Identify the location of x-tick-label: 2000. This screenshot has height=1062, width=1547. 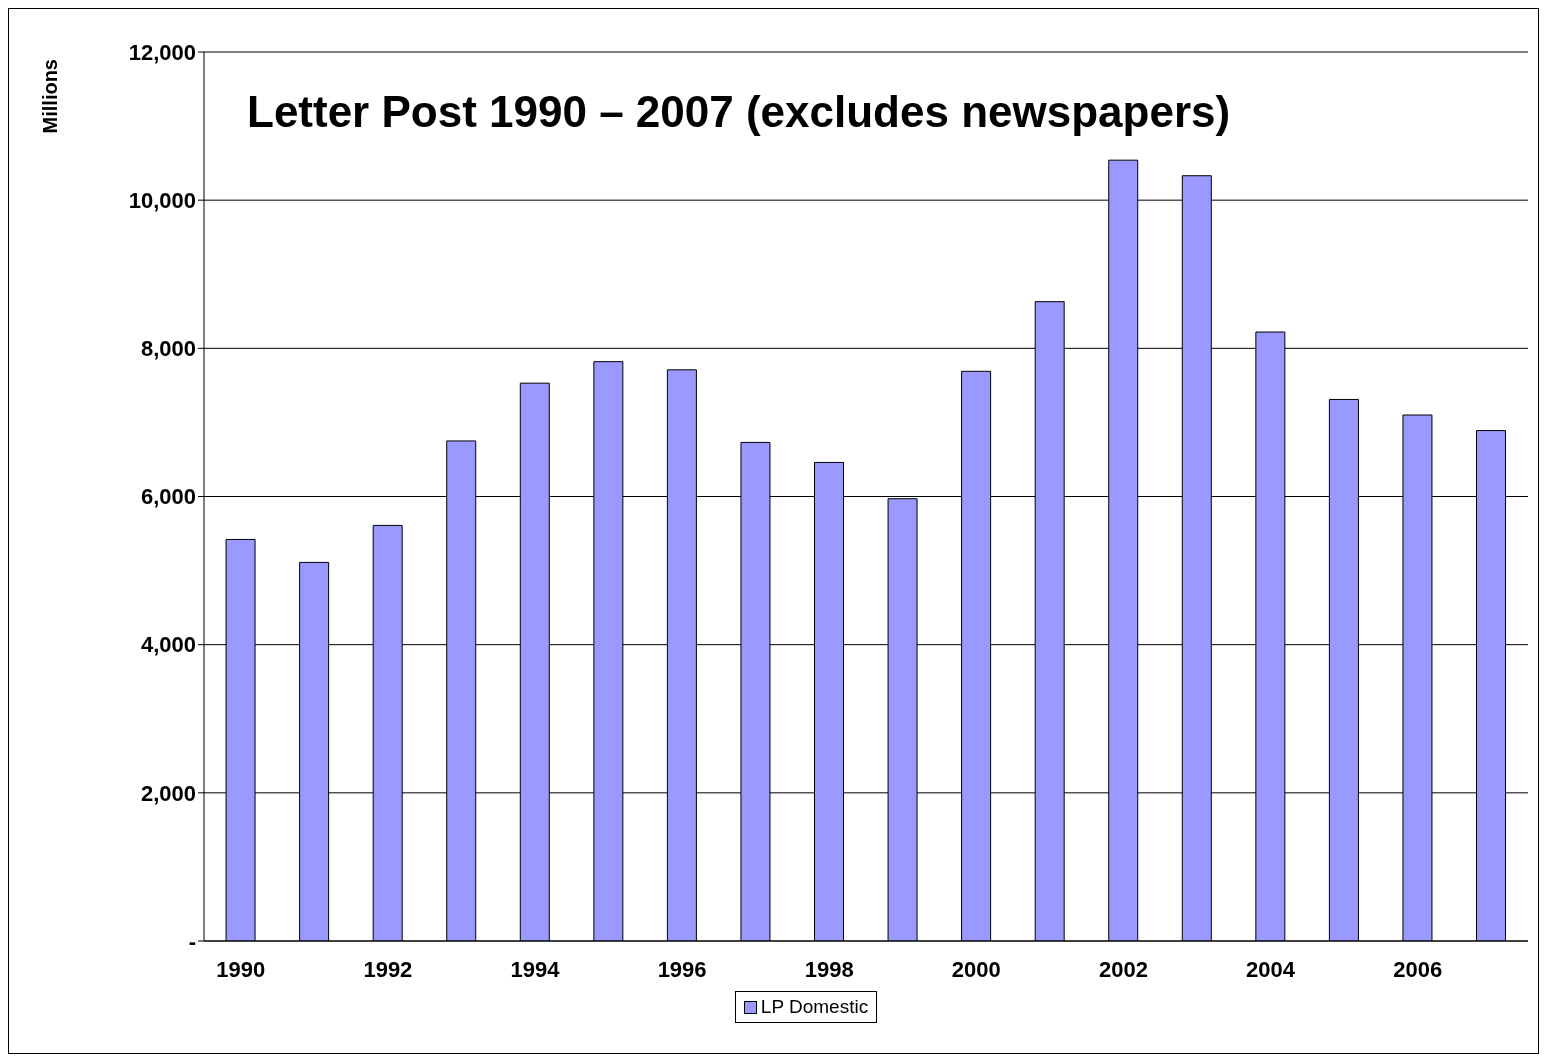
(976, 969).